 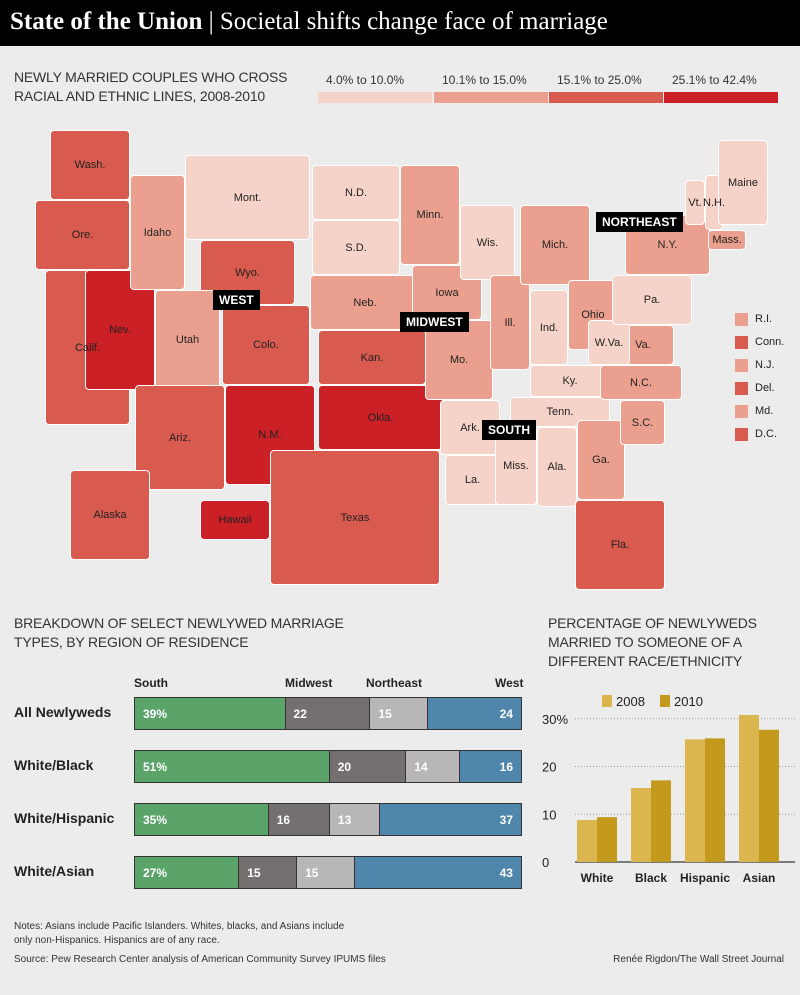 I want to click on state-label-nh: N.H., so click(x=714, y=202).